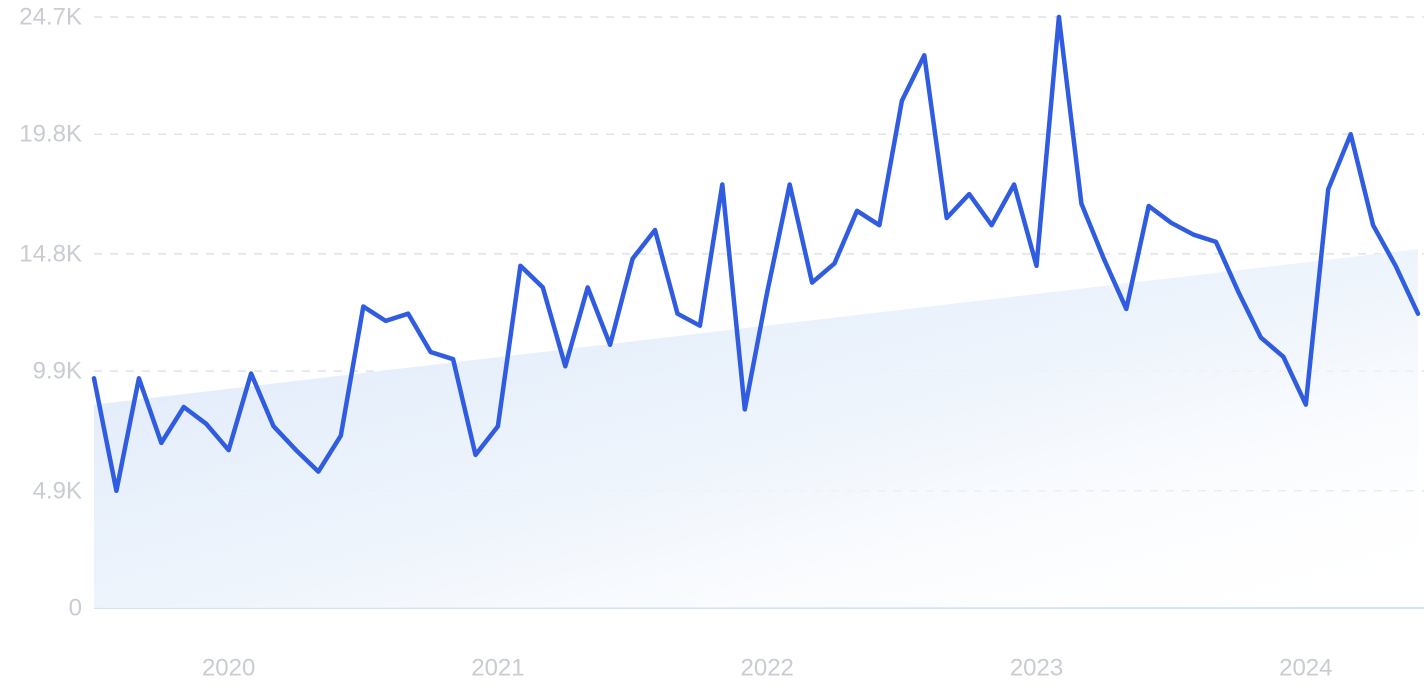 The image size is (1424, 700). What do you see at coordinates (50, 134) in the screenshot?
I see `y-tick-label: 19.8K` at bounding box center [50, 134].